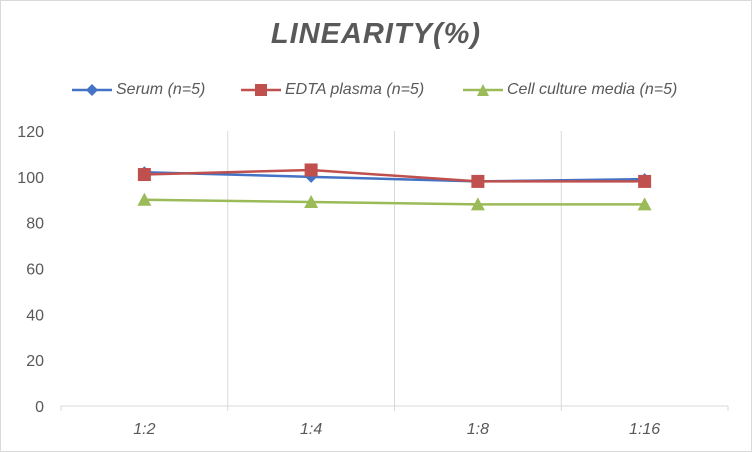 The height and width of the screenshot is (452, 752). I want to click on legend-marker-edta-plasma, so click(261, 90).